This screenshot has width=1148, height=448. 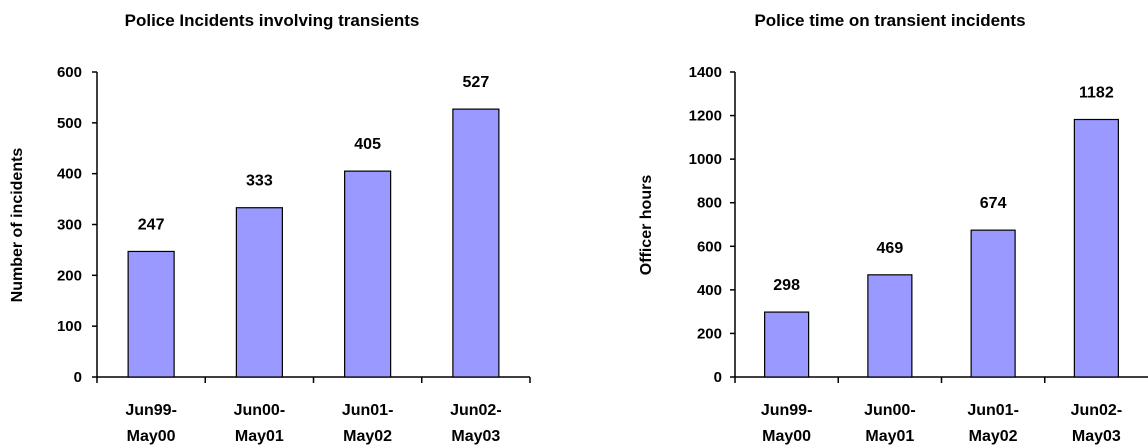 What do you see at coordinates (890, 248) in the screenshot?
I see `data-label: 469` at bounding box center [890, 248].